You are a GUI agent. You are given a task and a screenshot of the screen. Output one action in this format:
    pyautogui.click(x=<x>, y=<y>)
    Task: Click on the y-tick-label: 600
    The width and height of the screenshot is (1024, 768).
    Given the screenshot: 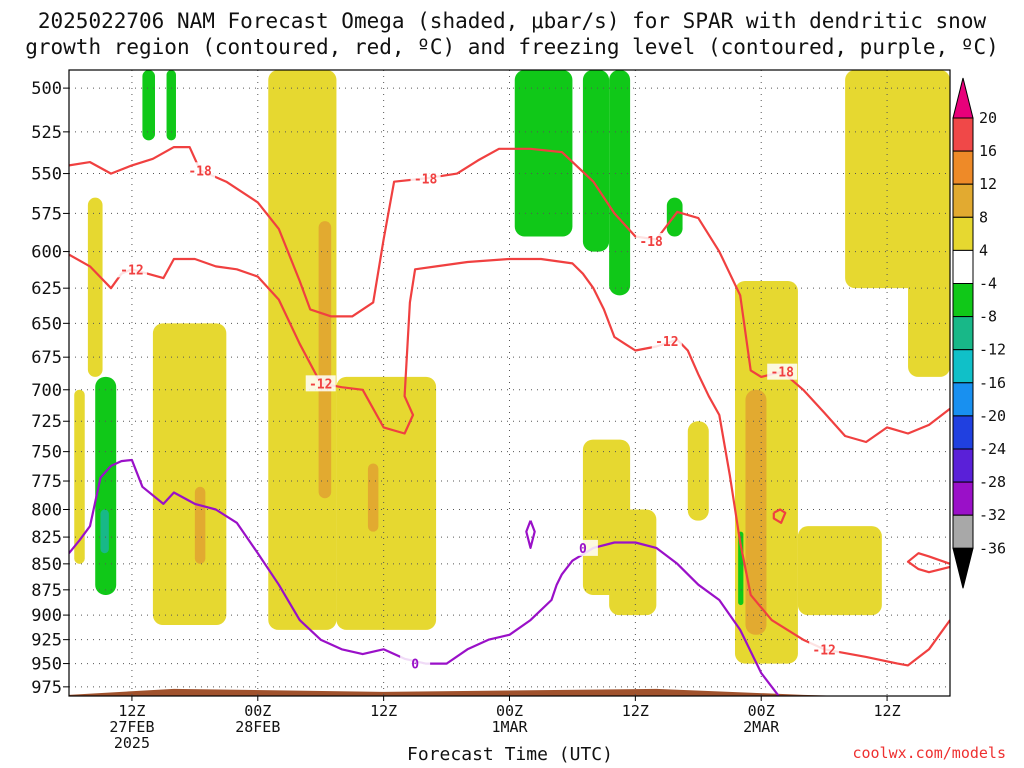 What is the action you would take?
    pyautogui.click(x=46, y=253)
    